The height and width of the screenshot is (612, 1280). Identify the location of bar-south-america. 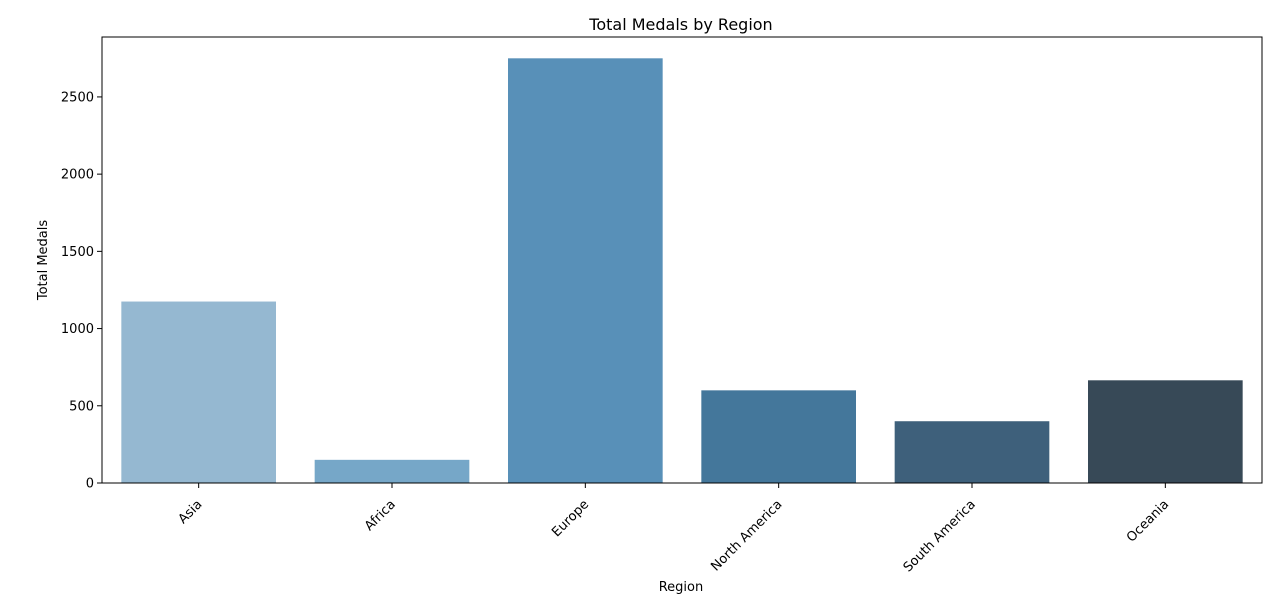
(972, 452).